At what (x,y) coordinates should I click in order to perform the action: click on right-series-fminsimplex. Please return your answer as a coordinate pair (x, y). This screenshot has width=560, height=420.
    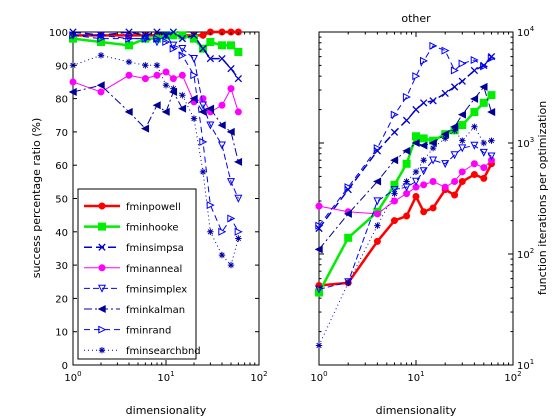
    Looking at the image, I should click on (405, 217).